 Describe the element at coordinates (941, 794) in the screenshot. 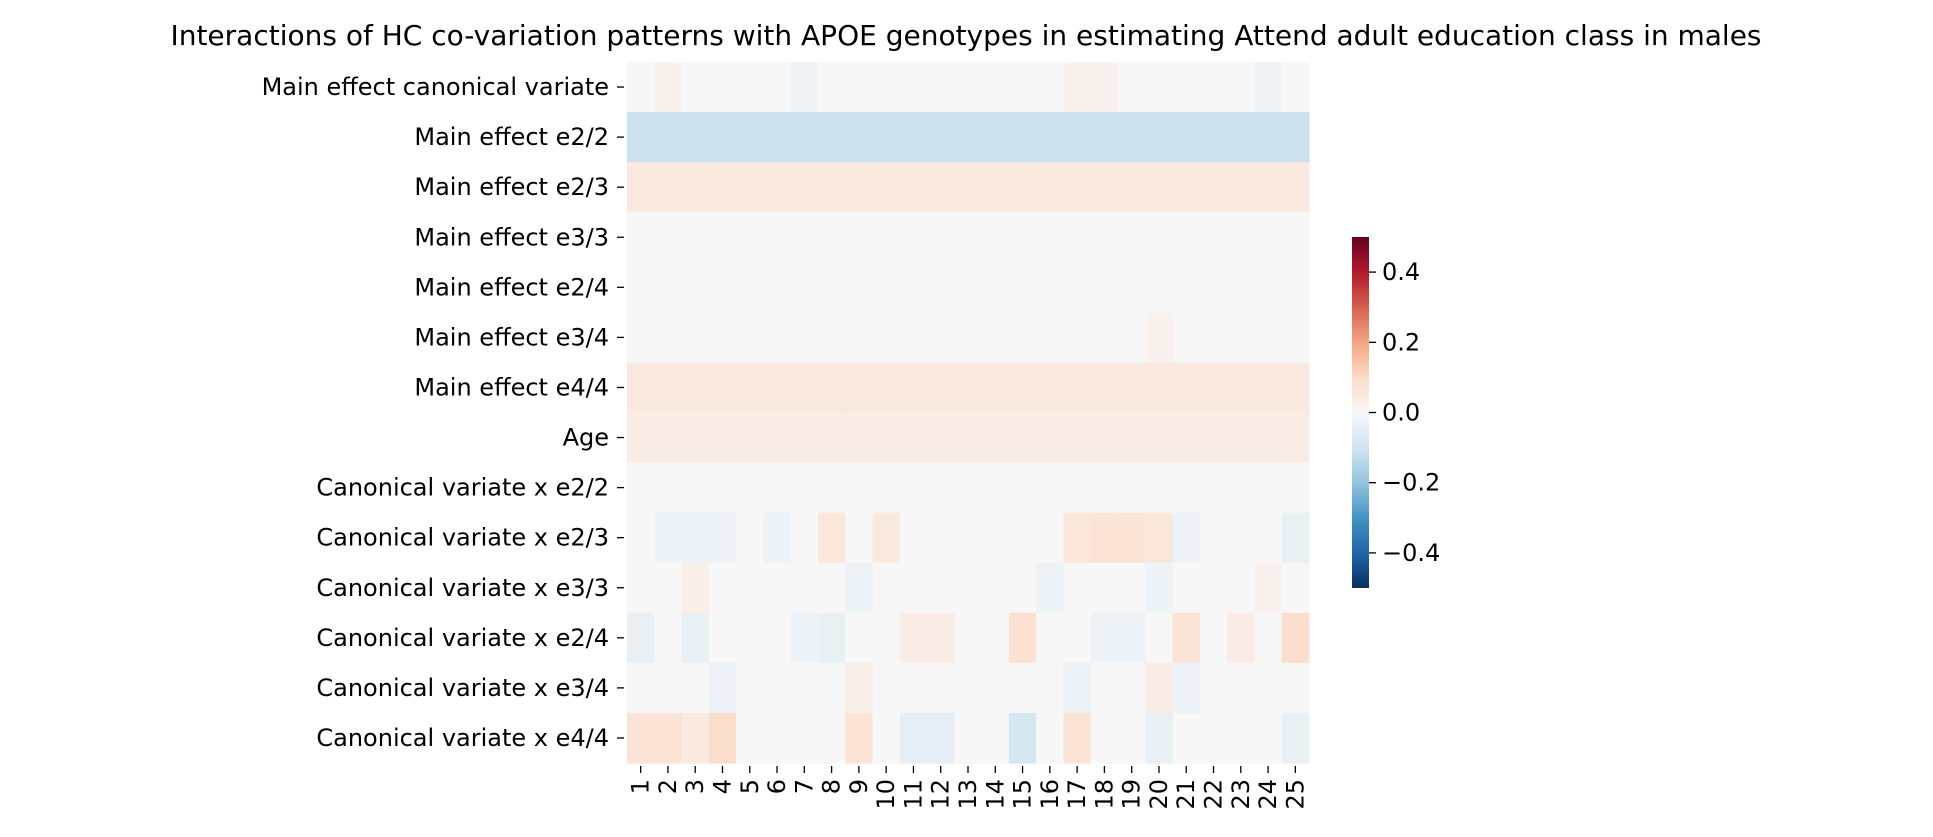

I see `x-tick-label: 12` at that location.